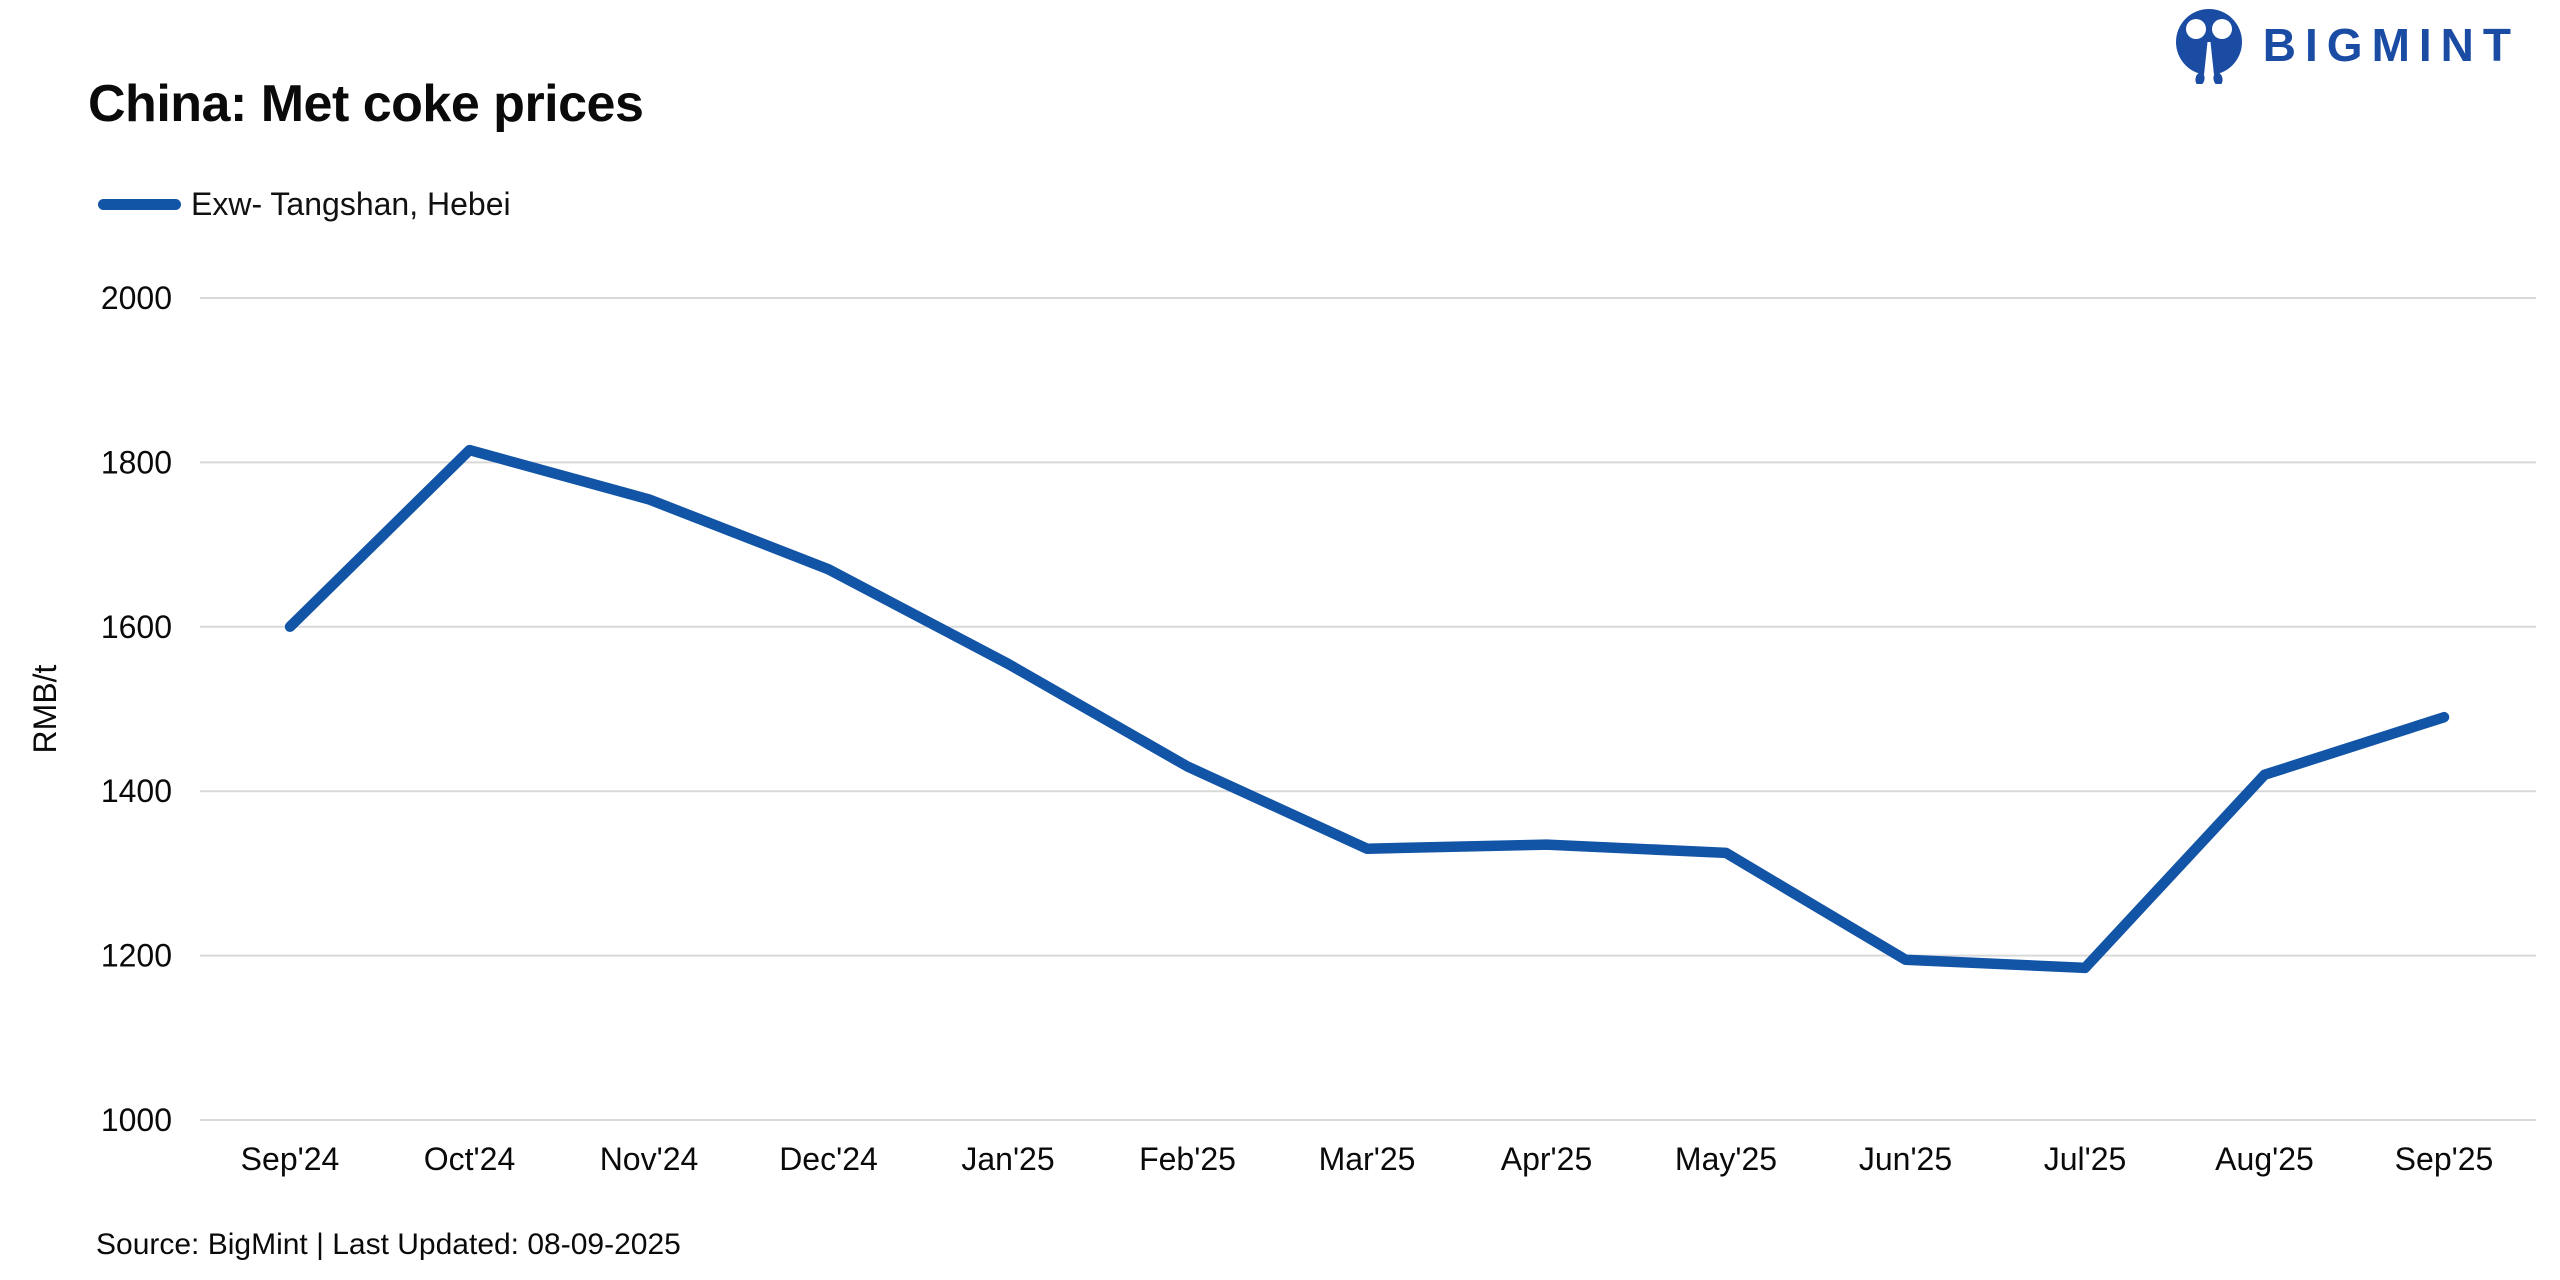 This screenshot has height=1280, width=2560. I want to click on x-tick-label: Jan'25, so click(1007, 1159).